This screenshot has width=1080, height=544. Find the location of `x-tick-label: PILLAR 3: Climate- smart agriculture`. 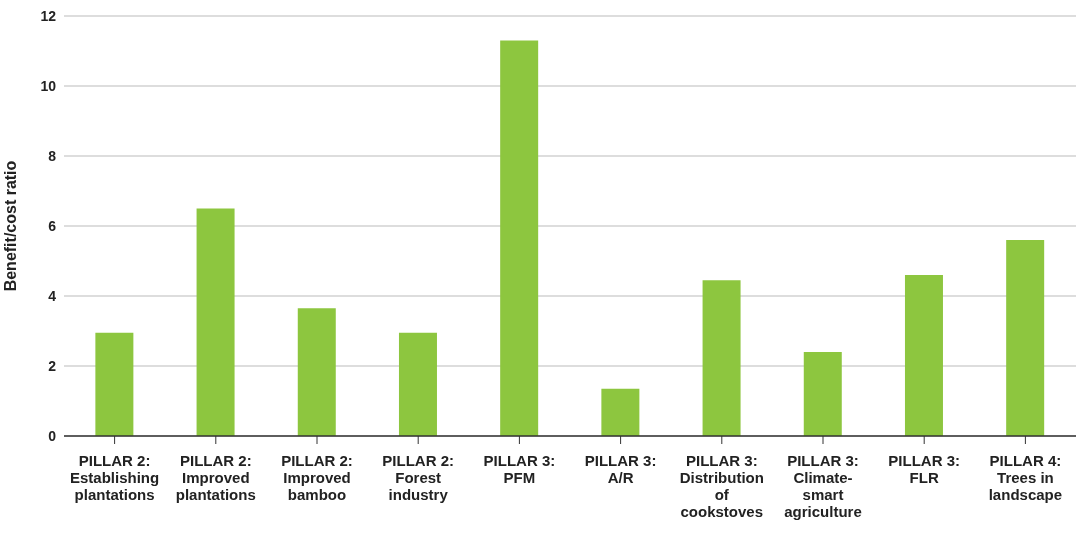

x-tick-label: PILLAR 3: Climate- smart agriculture is located at coordinates (823, 486).